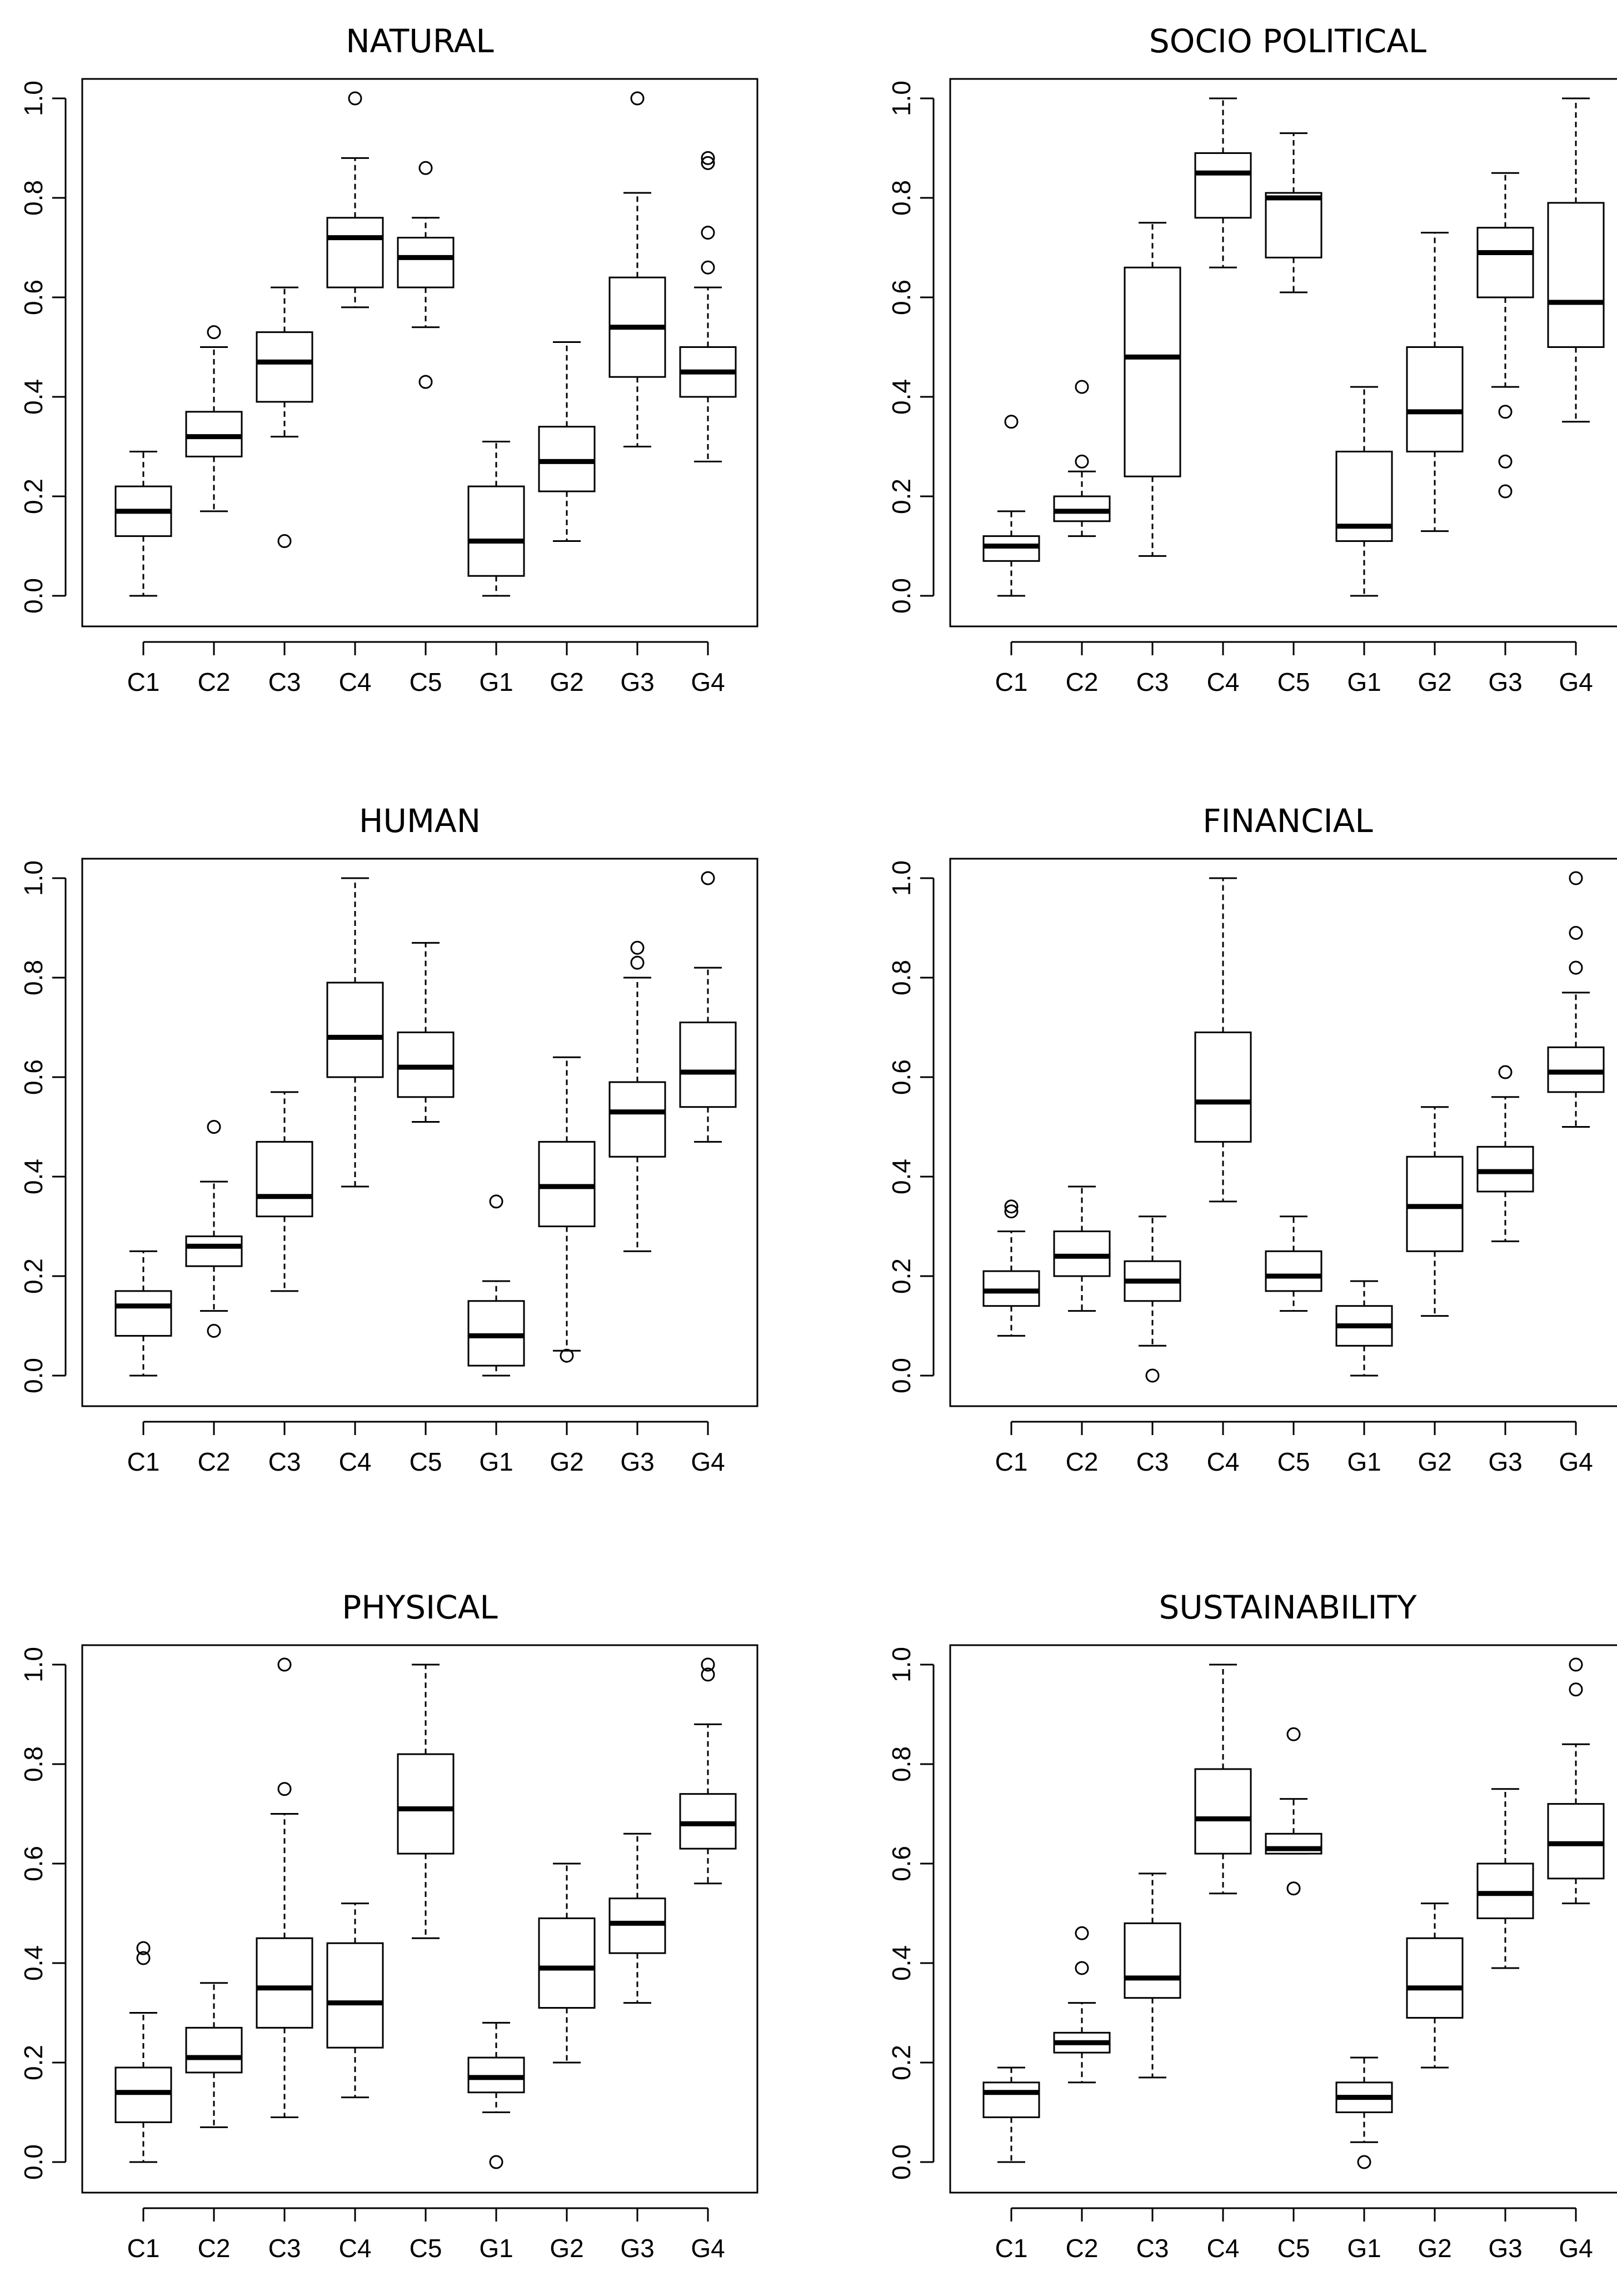 This screenshot has height=2296, width=1617. What do you see at coordinates (420, 821) in the screenshot?
I see `panel-title: HUMAN` at bounding box center [420, 821].